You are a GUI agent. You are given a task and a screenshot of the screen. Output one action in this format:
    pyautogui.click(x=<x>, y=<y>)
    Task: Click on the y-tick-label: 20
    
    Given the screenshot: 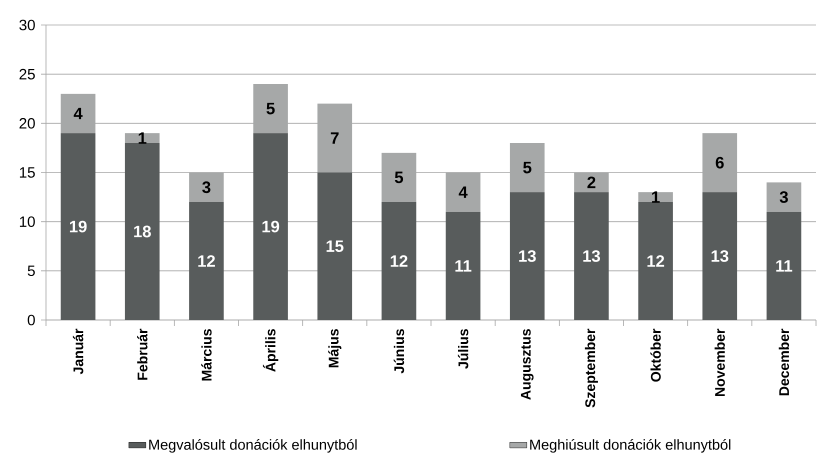 What is the action you would take?
    pyautogui.click(x=27, y=123)
    